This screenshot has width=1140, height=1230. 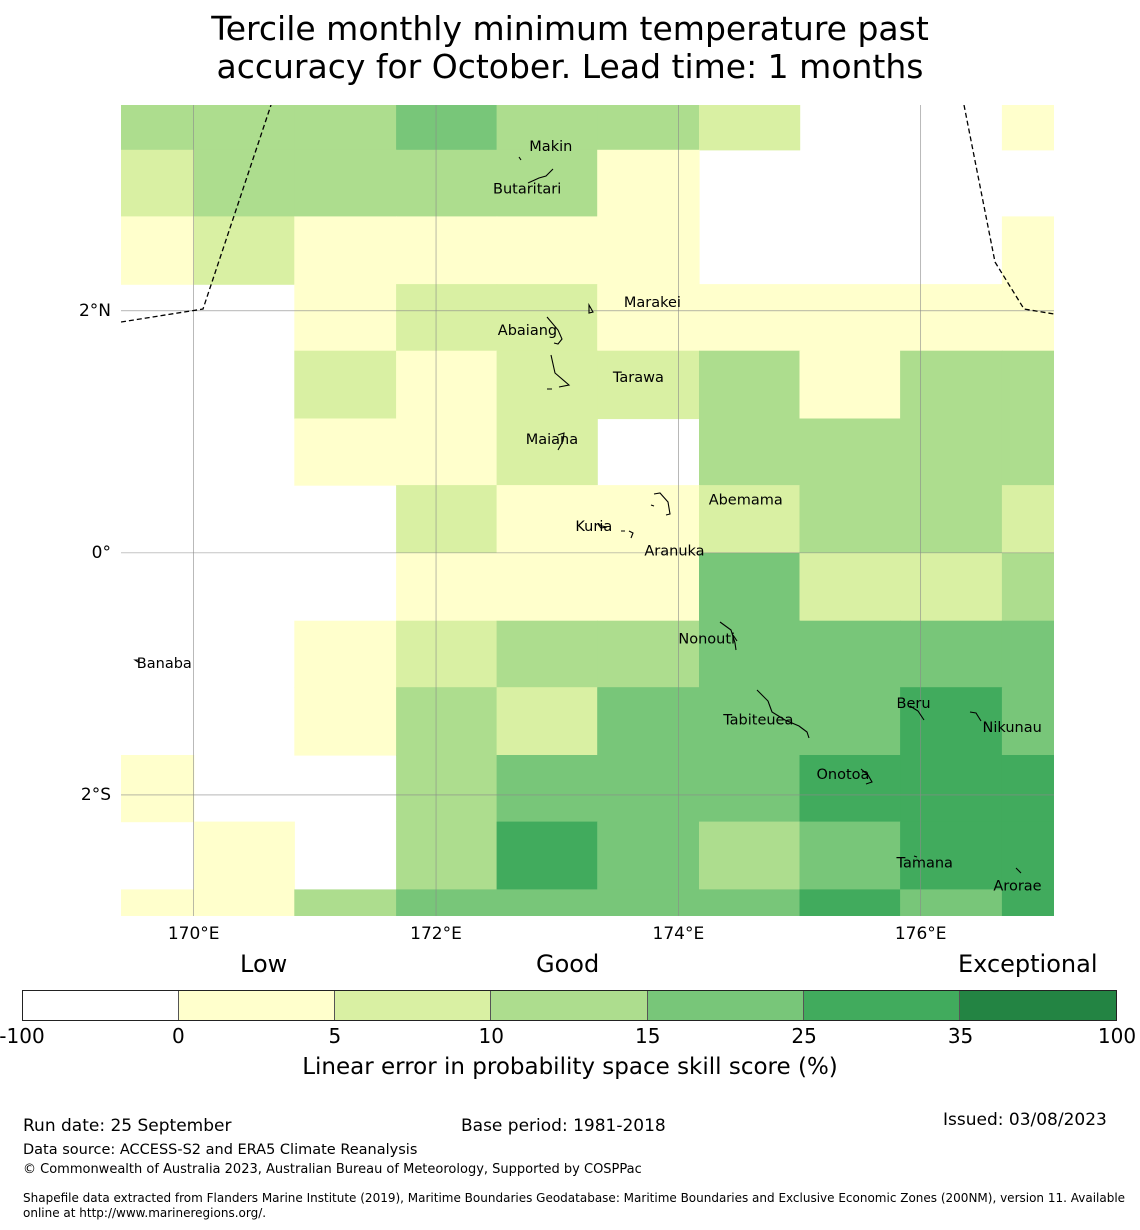 I want to click on y-tick-label: 2°N, so click(x=94, y=310).